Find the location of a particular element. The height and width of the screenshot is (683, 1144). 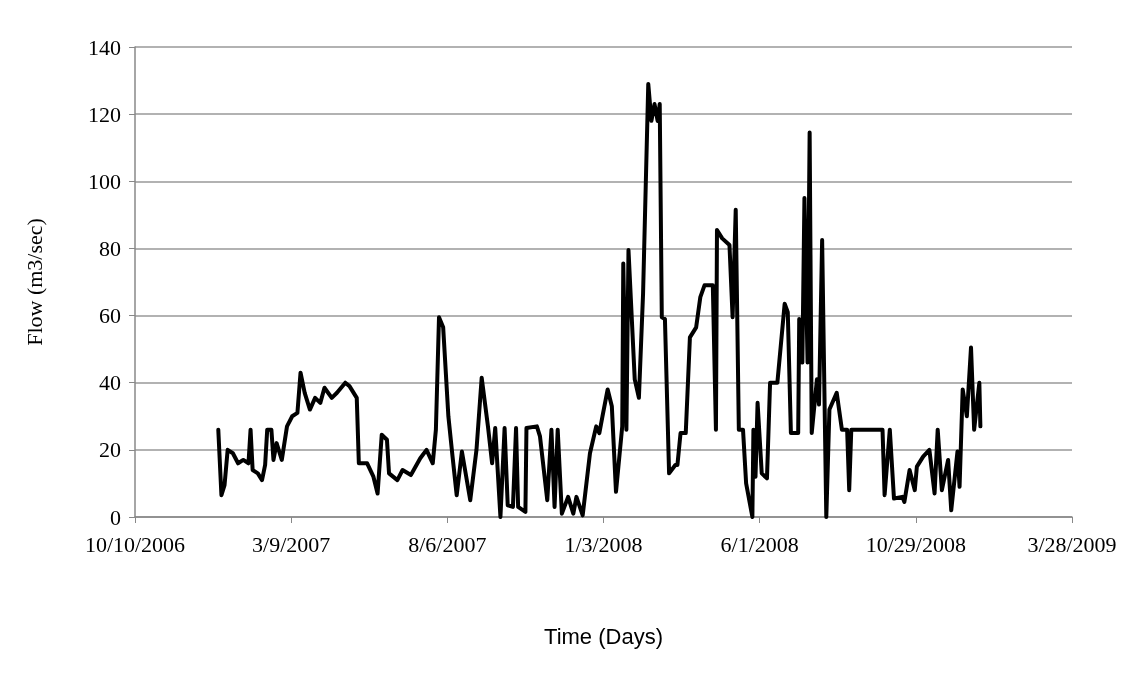

x-tick-label: 3/28/2009 is located at coordinates (1072, 544).